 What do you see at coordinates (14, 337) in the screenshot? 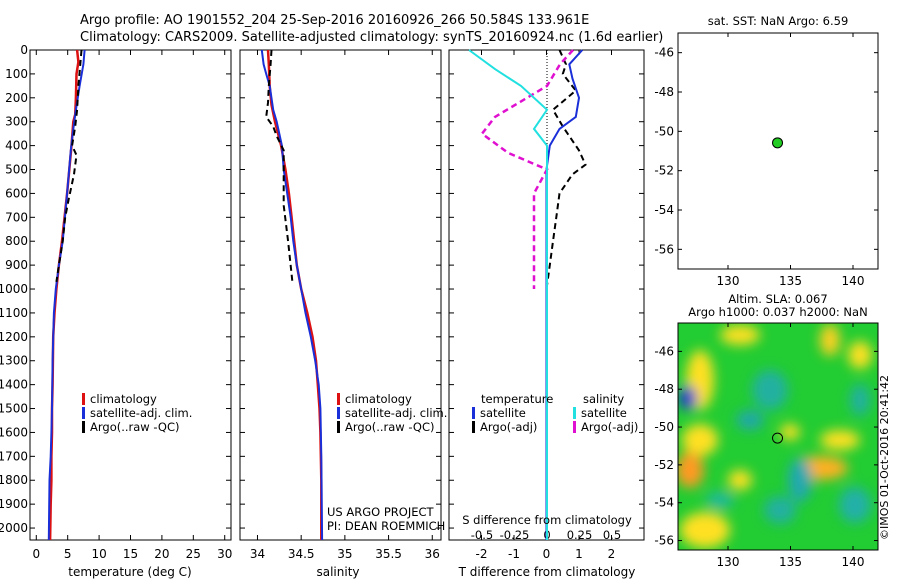
I see `y-tick-label: 1200` at bounding box center [14, 337].